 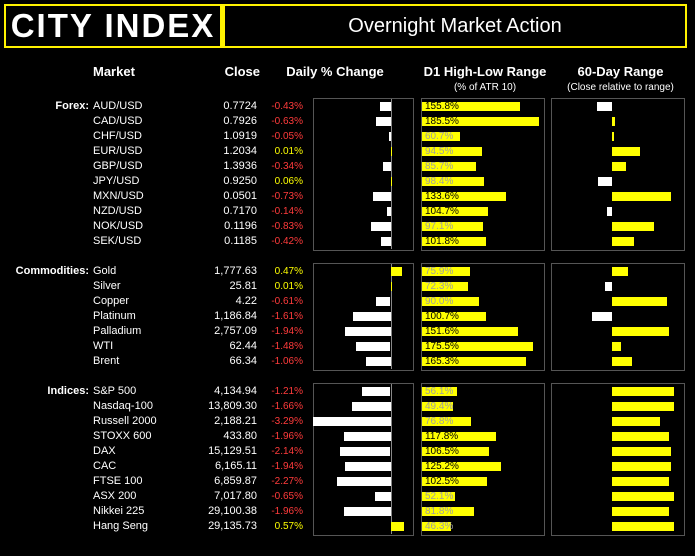 What do you see at coordinates (455, 26) in the screenshot?
I see `page-title: Overnight Market Action` at bounding box center [455, 26].